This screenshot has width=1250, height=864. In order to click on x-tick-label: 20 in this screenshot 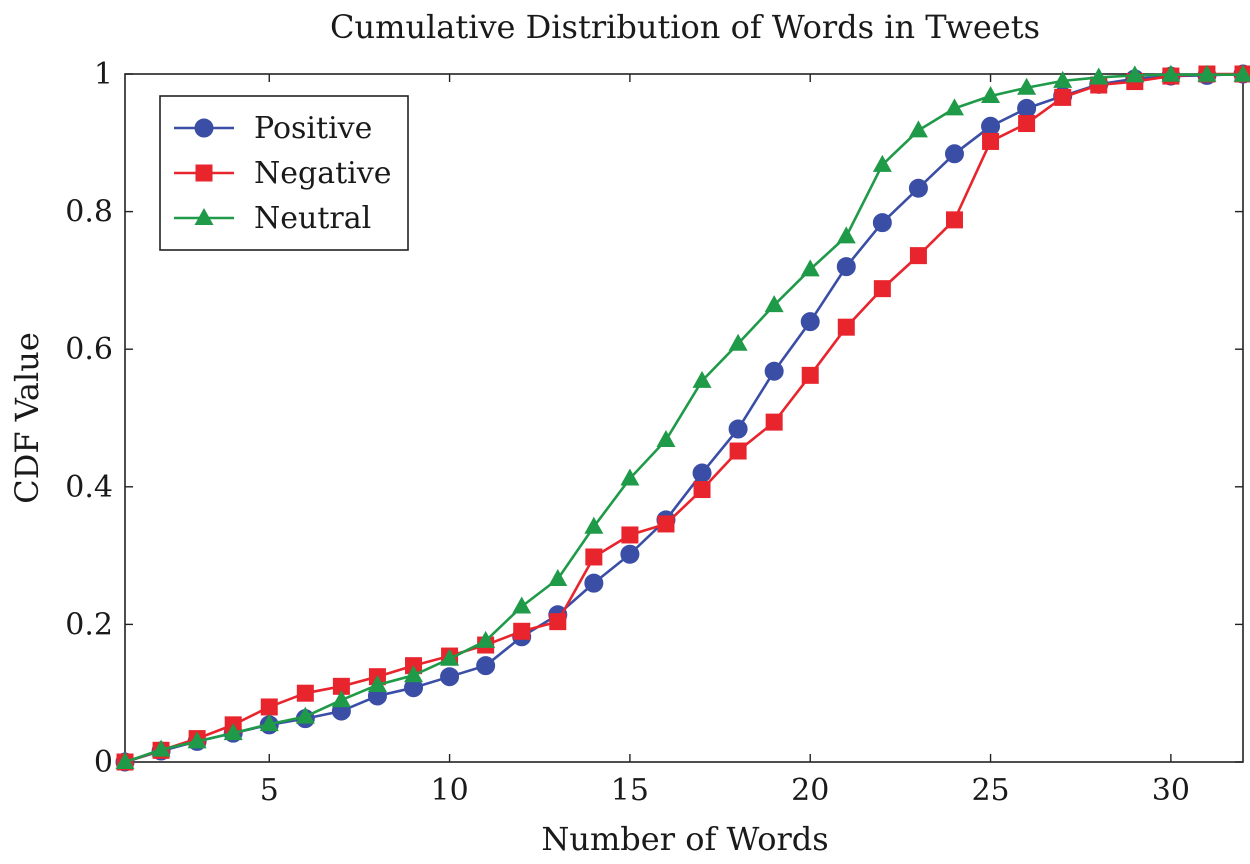, I will do `click(810, 790)`.